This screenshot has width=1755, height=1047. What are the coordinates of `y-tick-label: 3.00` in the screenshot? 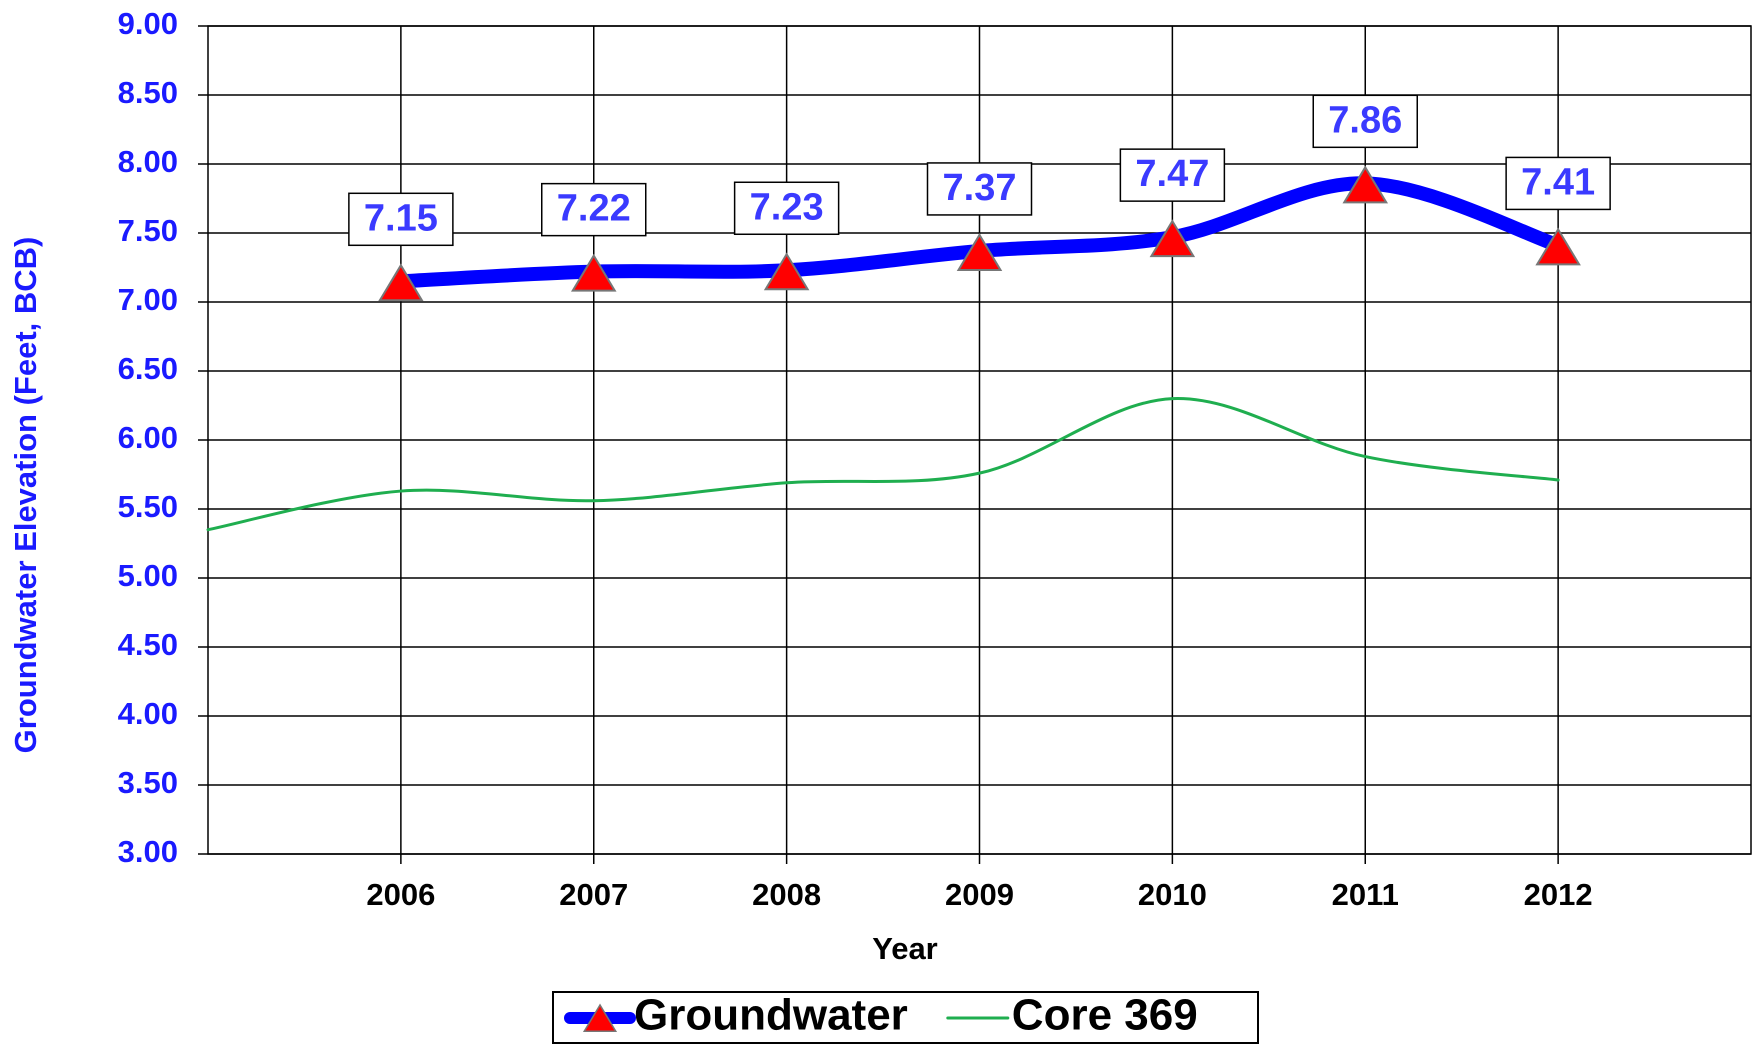 It's located at (148, 851).